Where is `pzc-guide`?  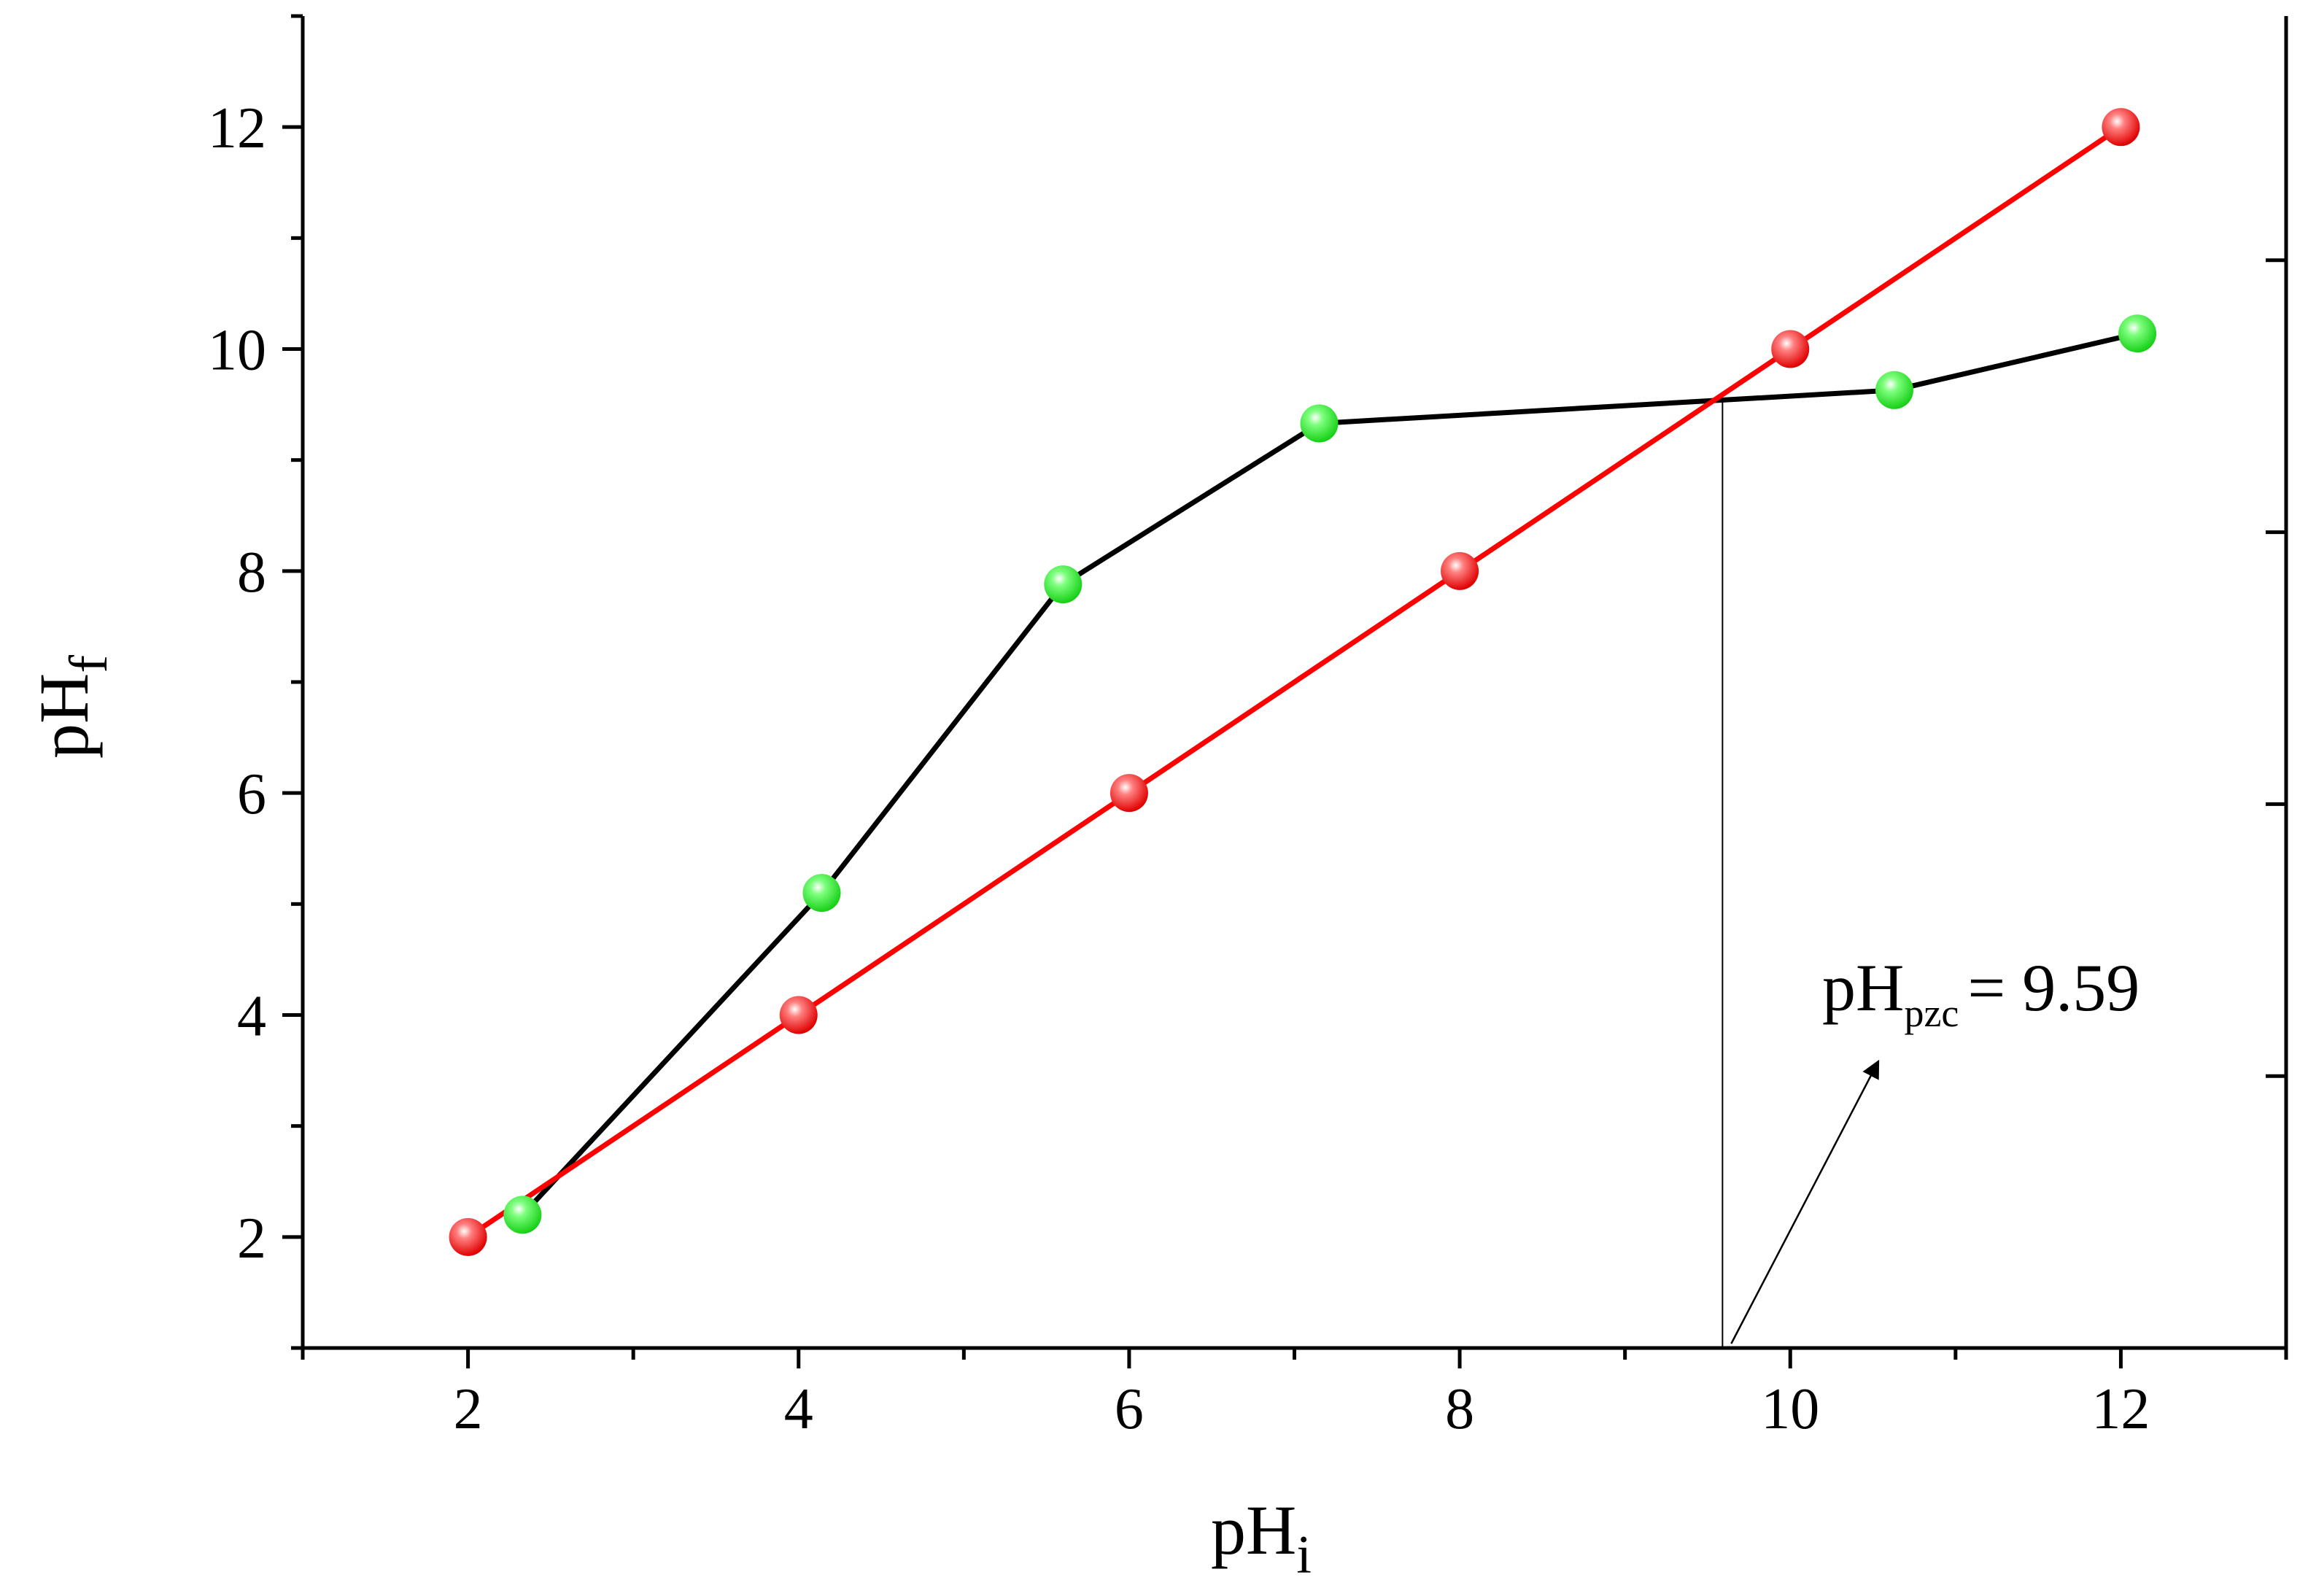
pzc-guide is located at coordinates (1801, 873).